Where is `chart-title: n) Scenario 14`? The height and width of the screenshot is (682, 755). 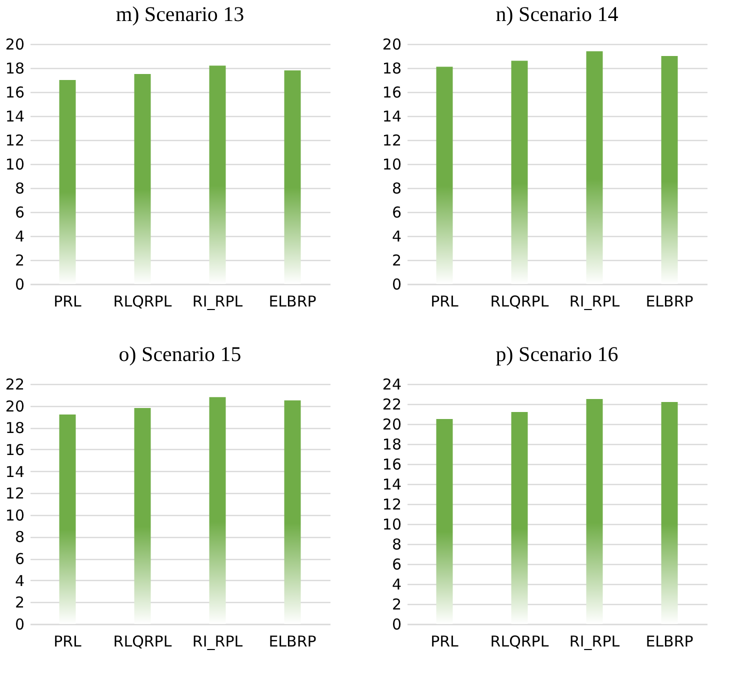
chart-title: n) Scenario 14 is located at coordinates (557, 14).